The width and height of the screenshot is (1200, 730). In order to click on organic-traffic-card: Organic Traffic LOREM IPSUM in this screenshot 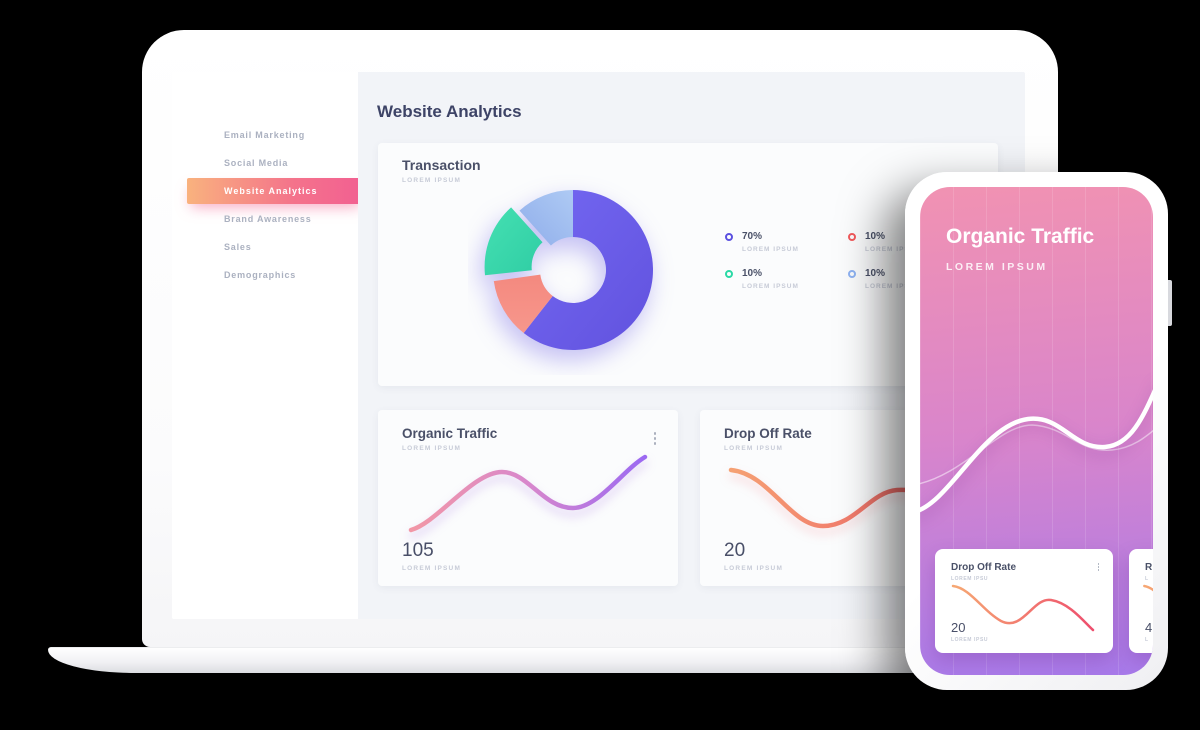, I will do `click(528, 498)`.